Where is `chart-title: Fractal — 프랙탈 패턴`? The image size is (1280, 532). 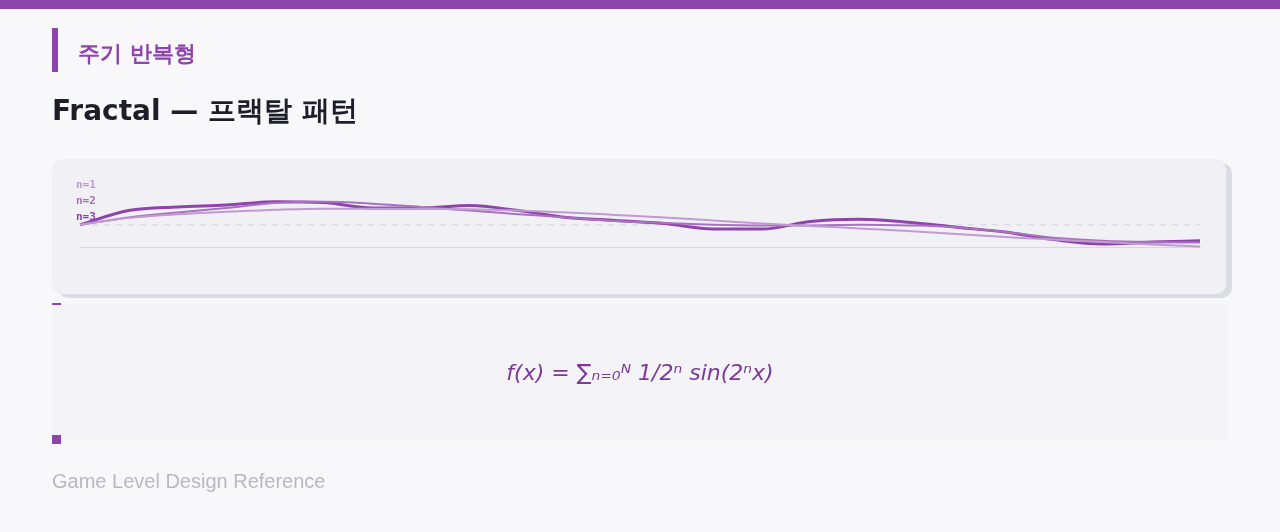
chart-title: Fractal — 프랙탈 패턴 is located at coordinates (205, 111).